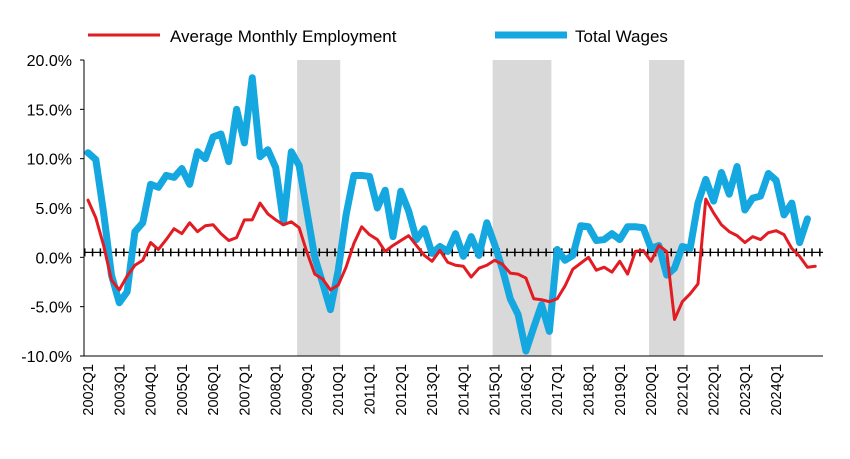 The width and height of the screenshot is (850, 459). Describe the element at coordinates (777, 390) in the screenshot. I see `x-tick-label: 2024Q1` at that location.